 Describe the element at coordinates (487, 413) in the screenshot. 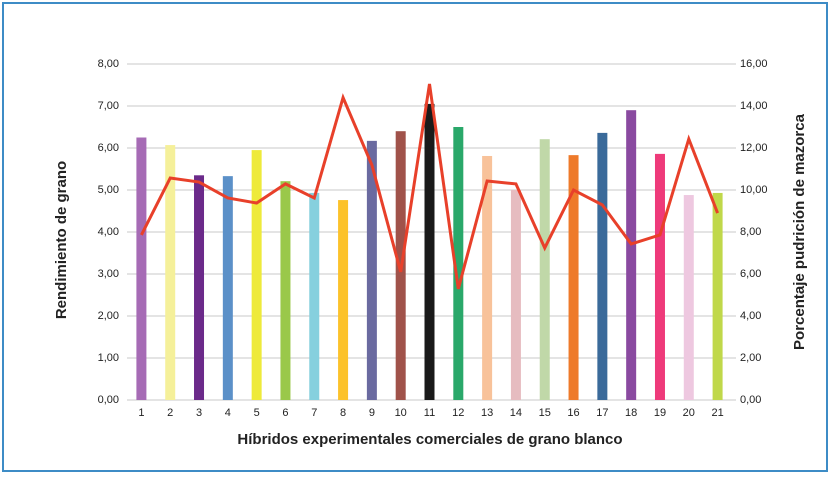

I see `x-tick-label: 13` at that location.